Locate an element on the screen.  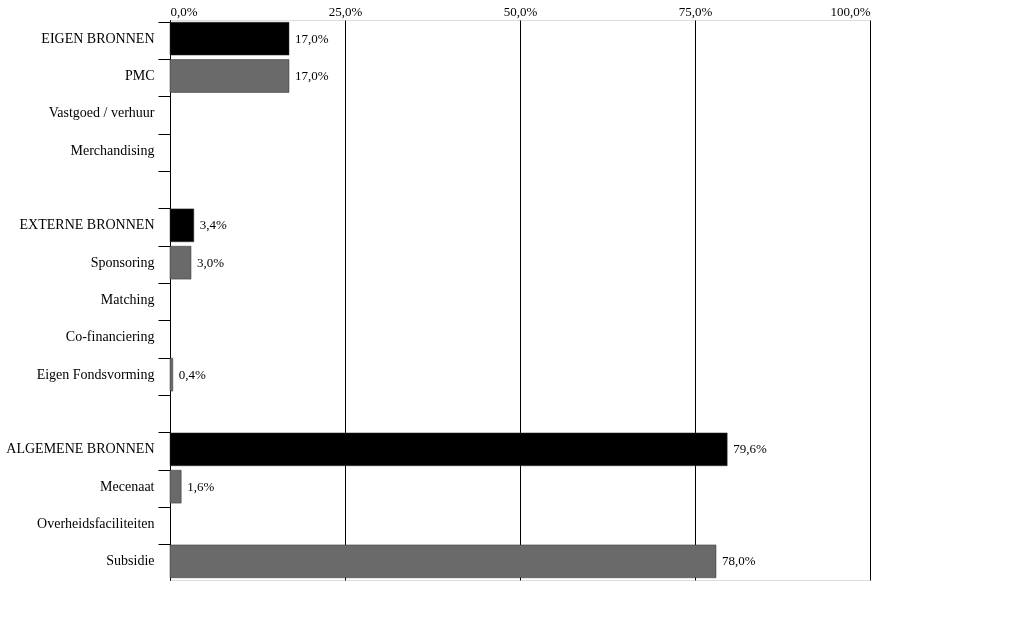
y-tick-label: Vastgoed / verhuur is located at coordinates (101, 113).